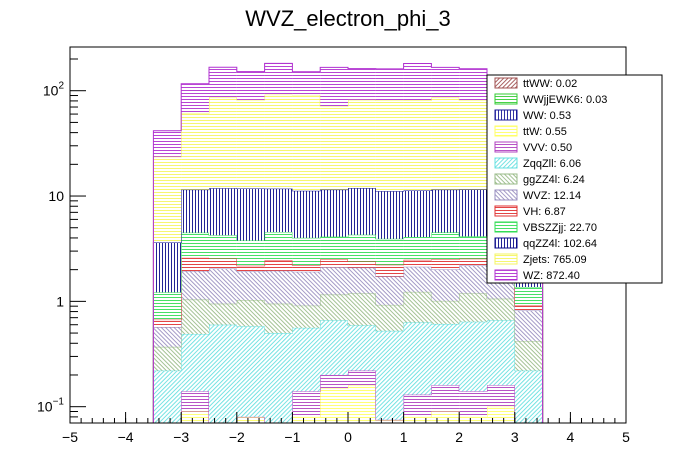 The image size is (696, 472). What do you see at coordinates (126, 437) in the screenshot?
I see `x-tick-label: −4` at bounding box center [126, 437].